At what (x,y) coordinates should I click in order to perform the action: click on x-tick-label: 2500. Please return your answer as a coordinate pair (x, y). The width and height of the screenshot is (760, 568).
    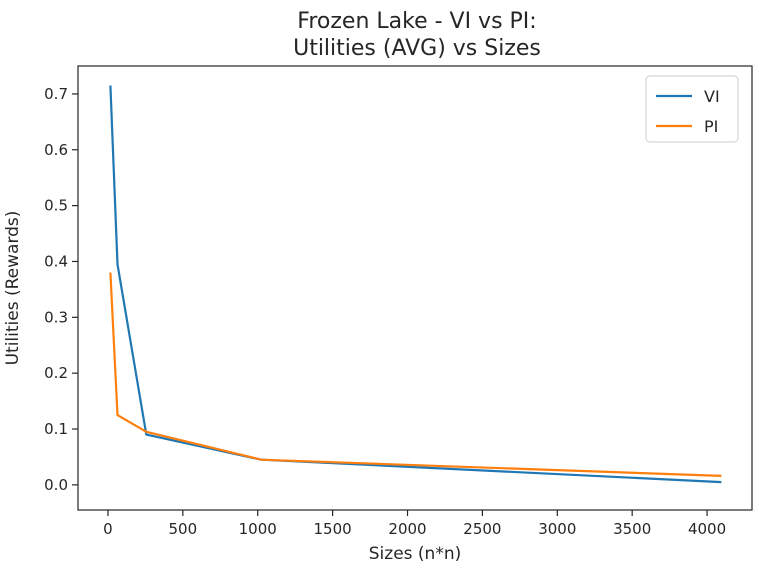
    Looking at the image, I should click on (482, 529).